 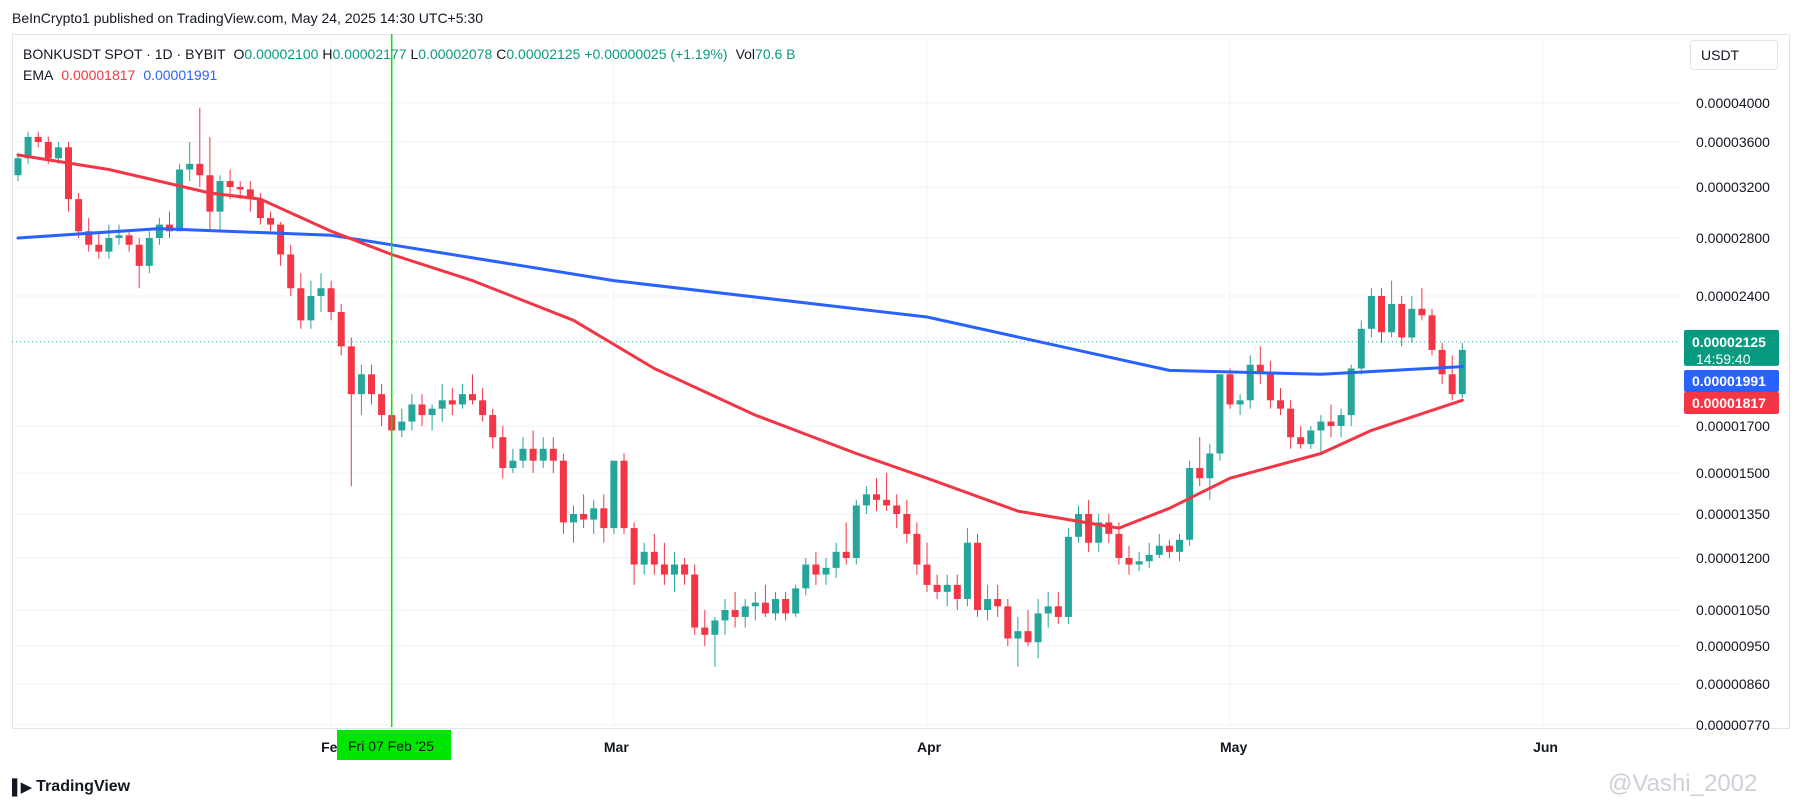 What do you see at coordinates (1723, 359) in the screenshot?
I see `price-countdown: 14:59:40` at bounding box center [1723, 359].